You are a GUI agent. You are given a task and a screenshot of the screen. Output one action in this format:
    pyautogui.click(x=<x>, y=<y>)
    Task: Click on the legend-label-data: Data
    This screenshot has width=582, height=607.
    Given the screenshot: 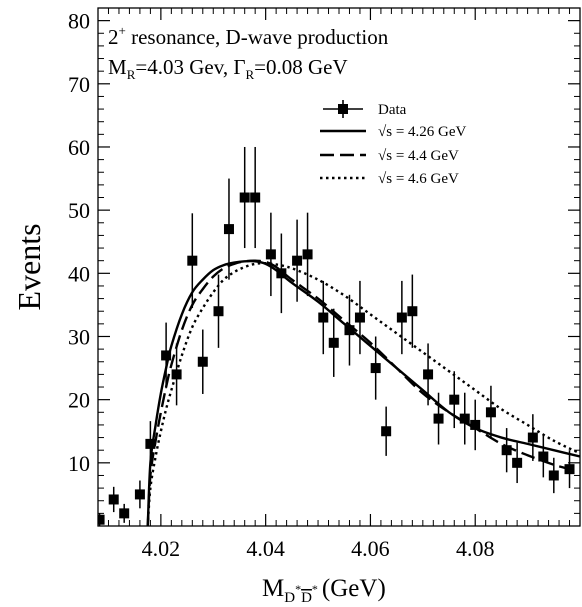 What is the action you would take?
    pyautogui.click(x=392, y=110)
    